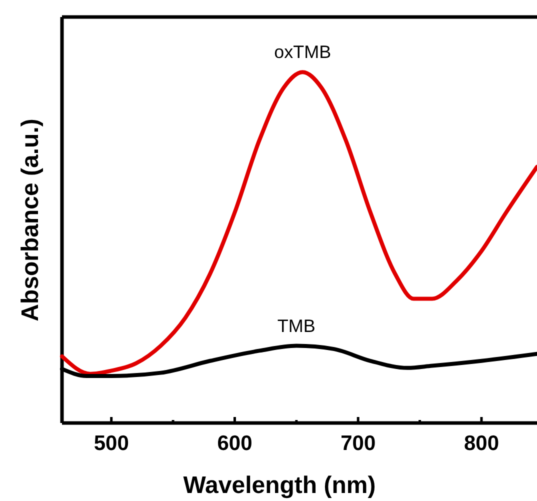  What do you see at coordinates (279, 485) in the screenshot?
I see `x-axis-title: Wavelength (nm)` at bounding box center [279, 485].